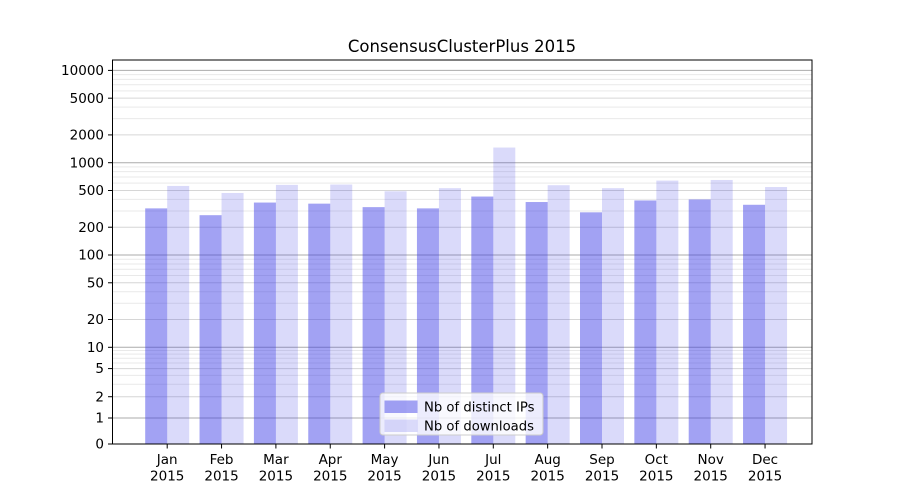 This screenshot has height=500, width=900. Describe the element at coordinates (384, 468) in the screenshot. I see `x-tick-label-may-2015: May 2015` at that location.